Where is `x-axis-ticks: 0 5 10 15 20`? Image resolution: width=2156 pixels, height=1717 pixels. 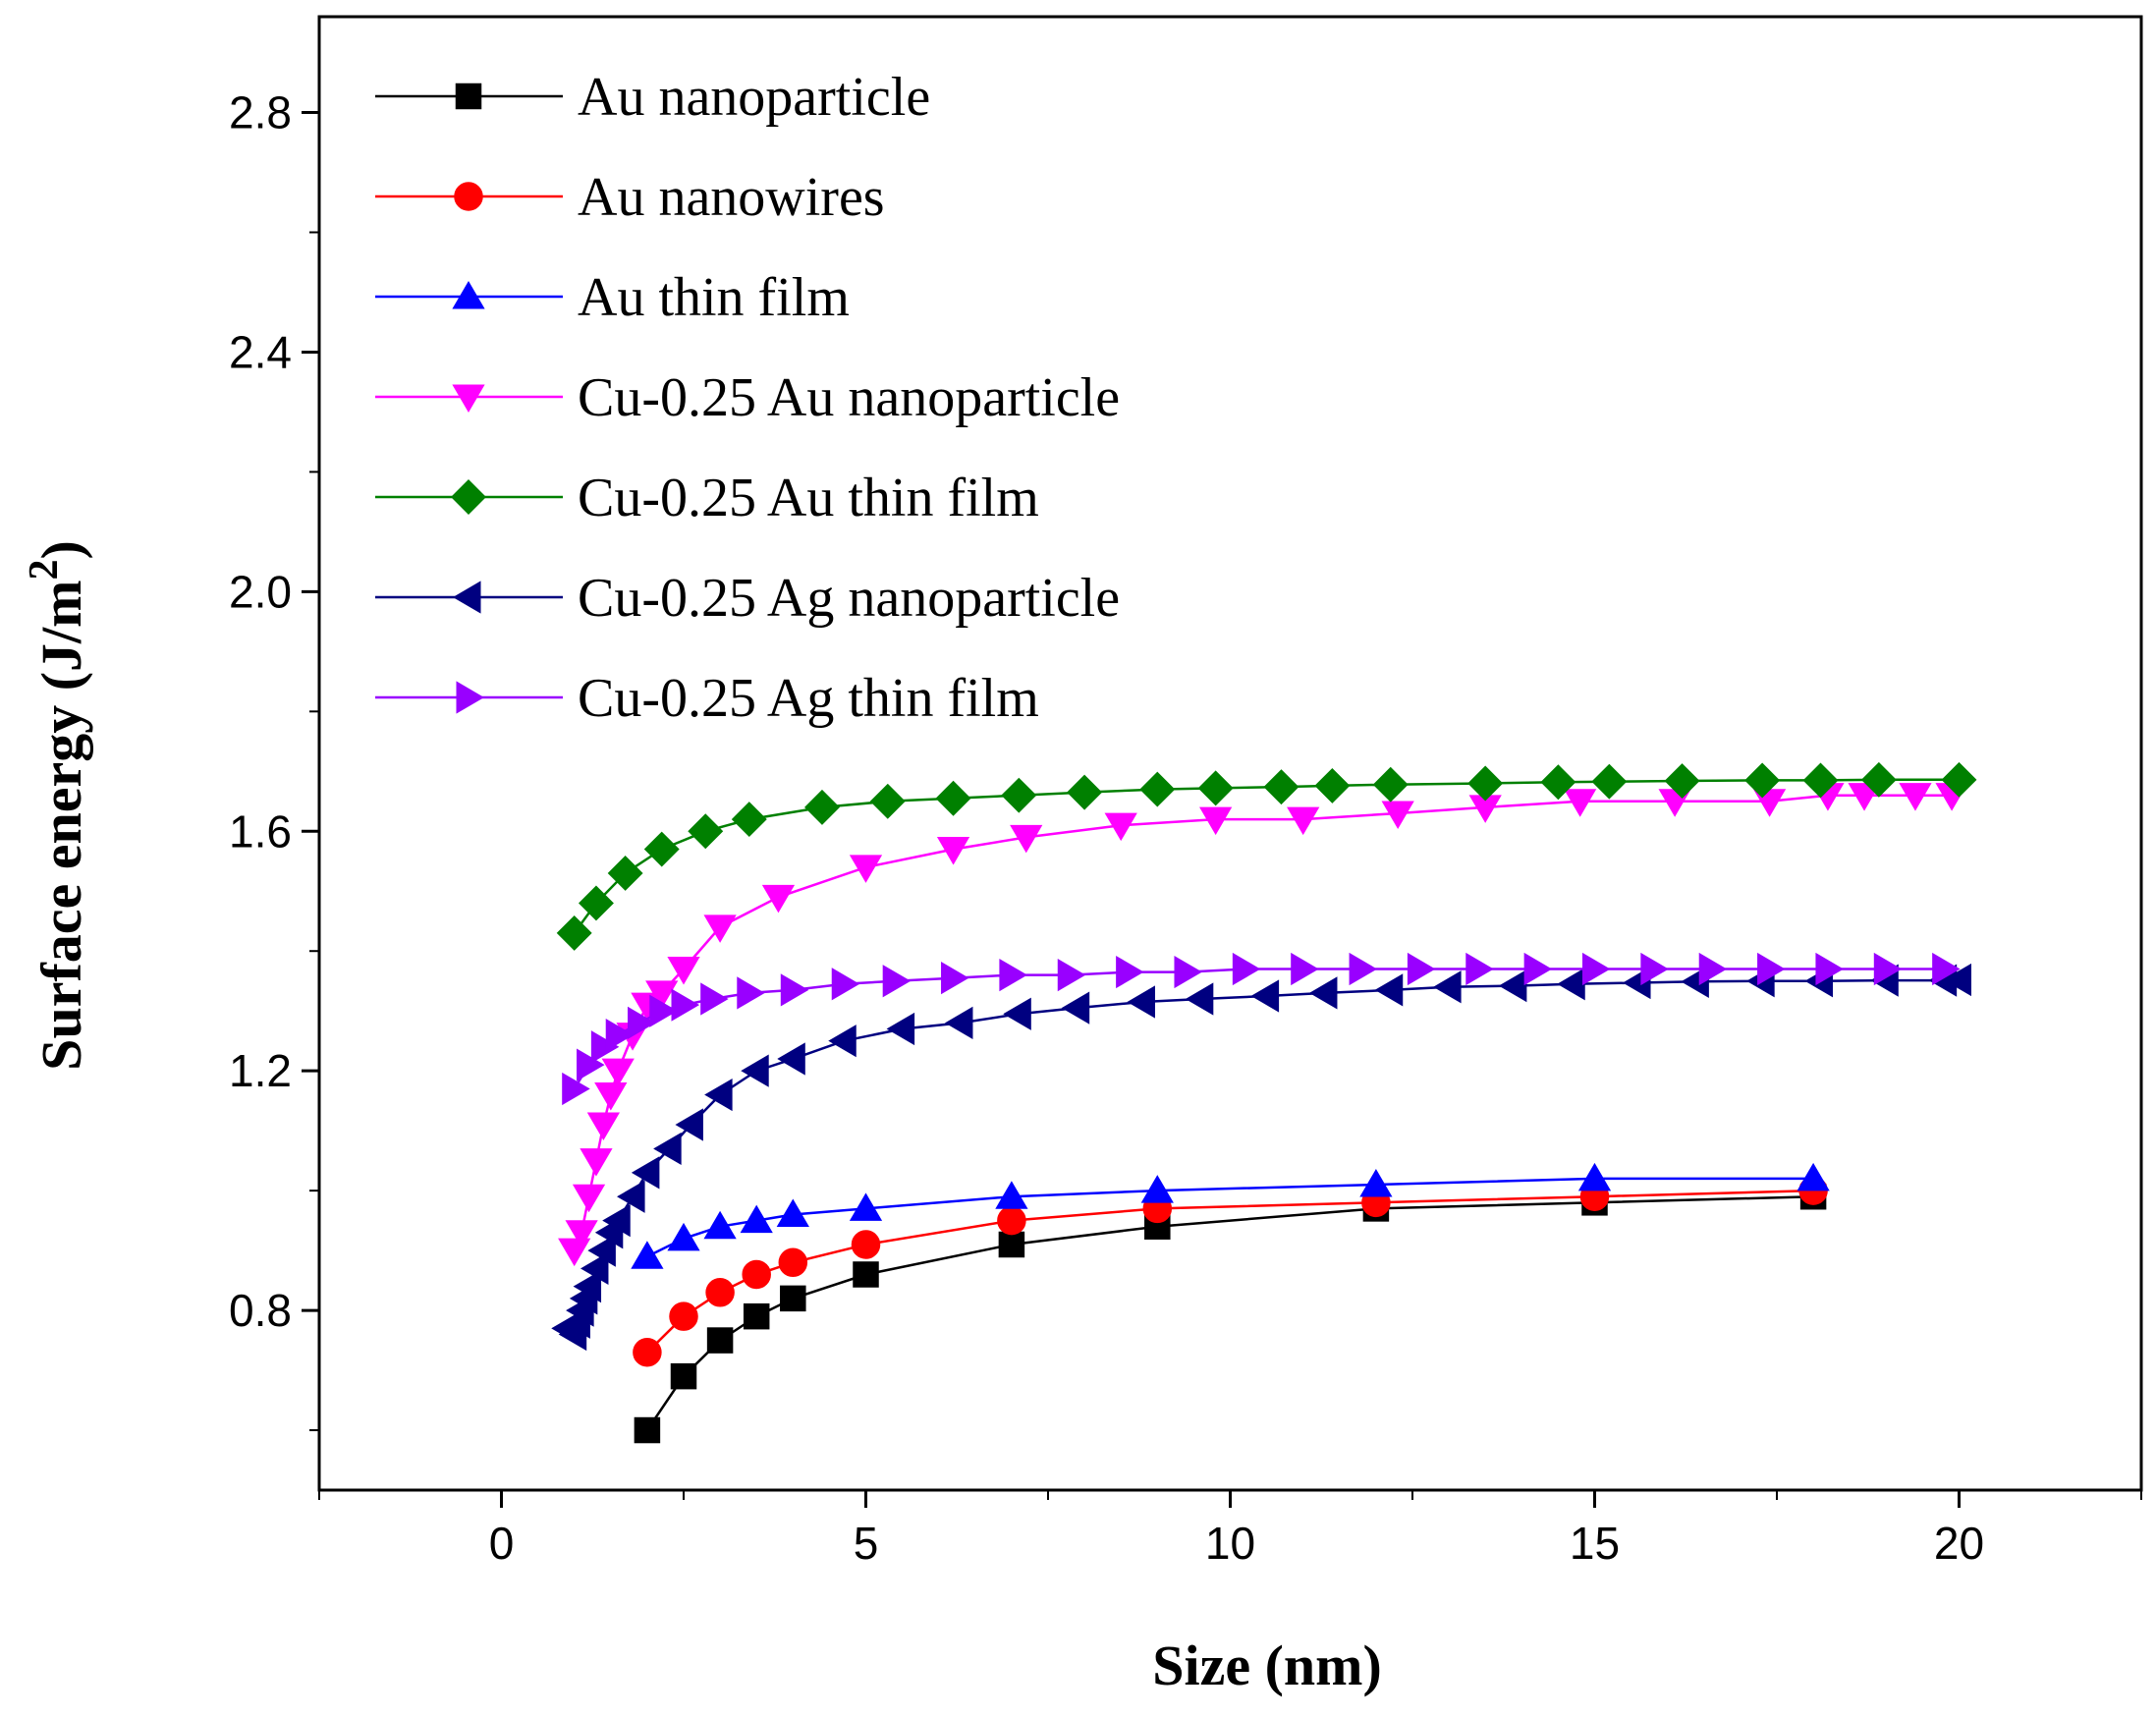
x-axis-ticks: 0 5 10 15 20 is located at coordinates (1230, 1529).